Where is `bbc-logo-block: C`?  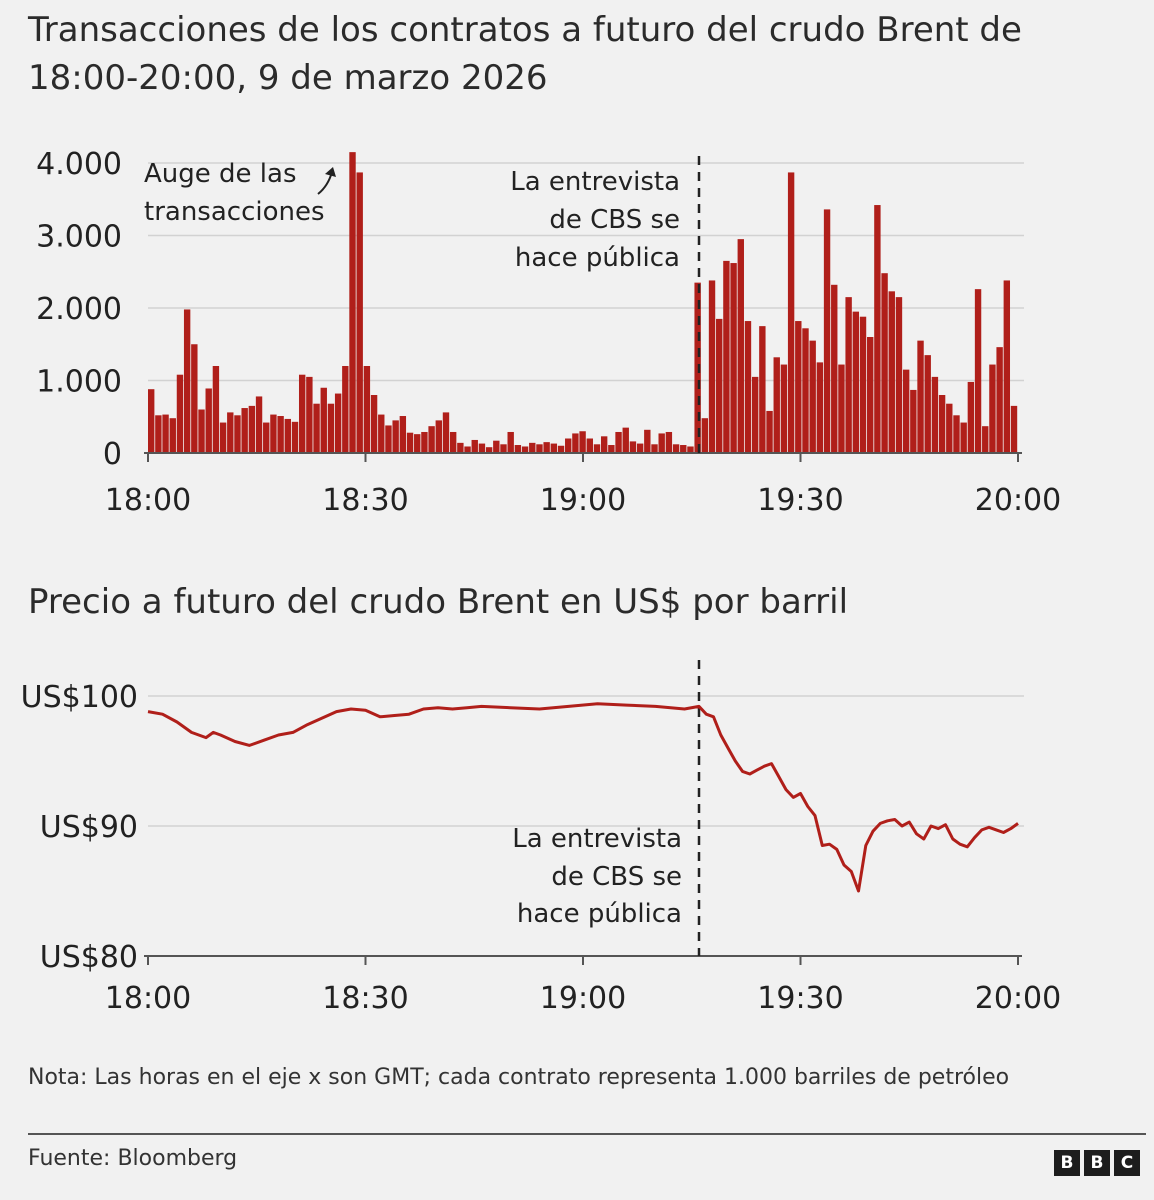
bbc-logo-block: C is located at coordinates (1127, 1163).